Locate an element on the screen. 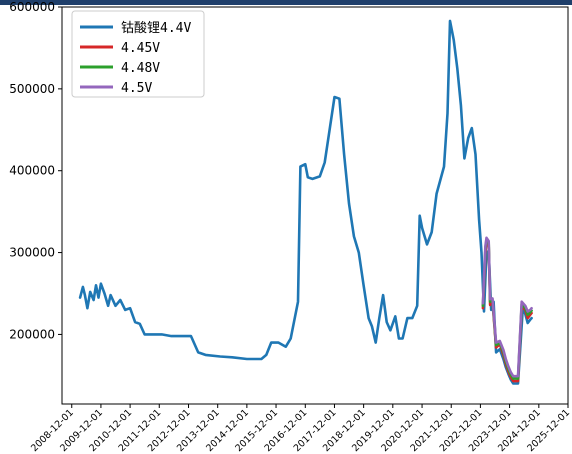 This screenshot has height=454, width=572. legend-label-2: 4.48V is located at coordinates (140, 68).